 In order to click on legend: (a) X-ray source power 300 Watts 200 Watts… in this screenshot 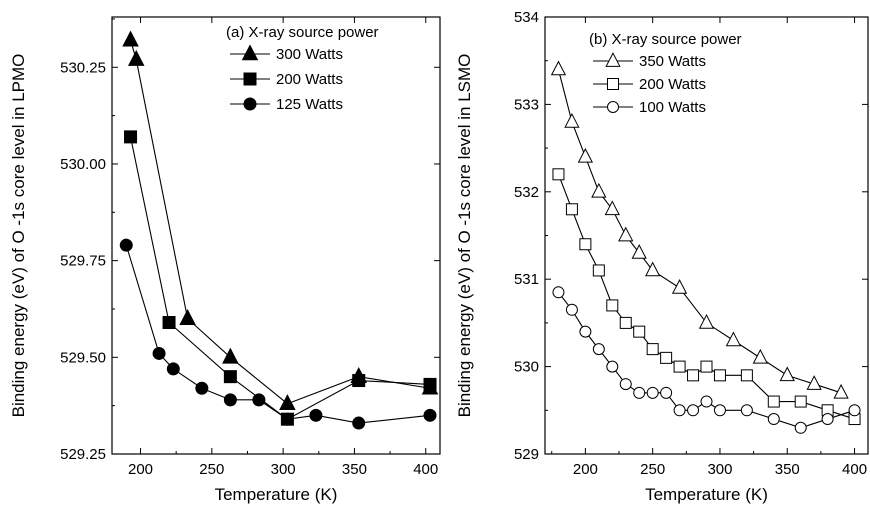, I will do `click(302, 68)`.